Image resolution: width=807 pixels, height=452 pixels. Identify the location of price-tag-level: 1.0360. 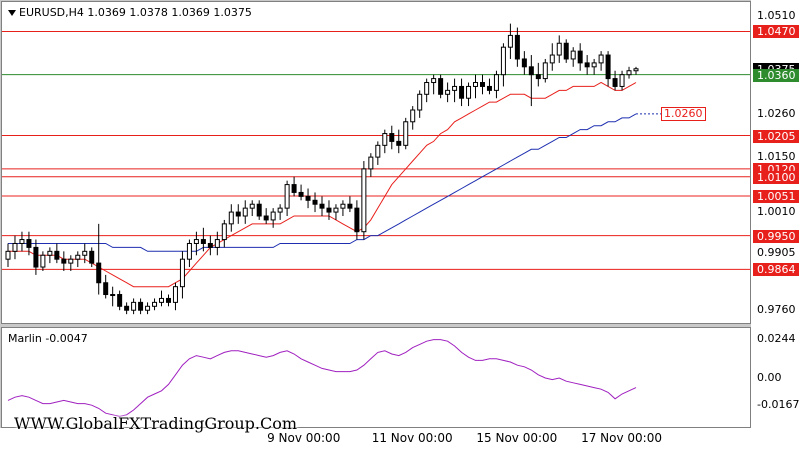
(776, 75).